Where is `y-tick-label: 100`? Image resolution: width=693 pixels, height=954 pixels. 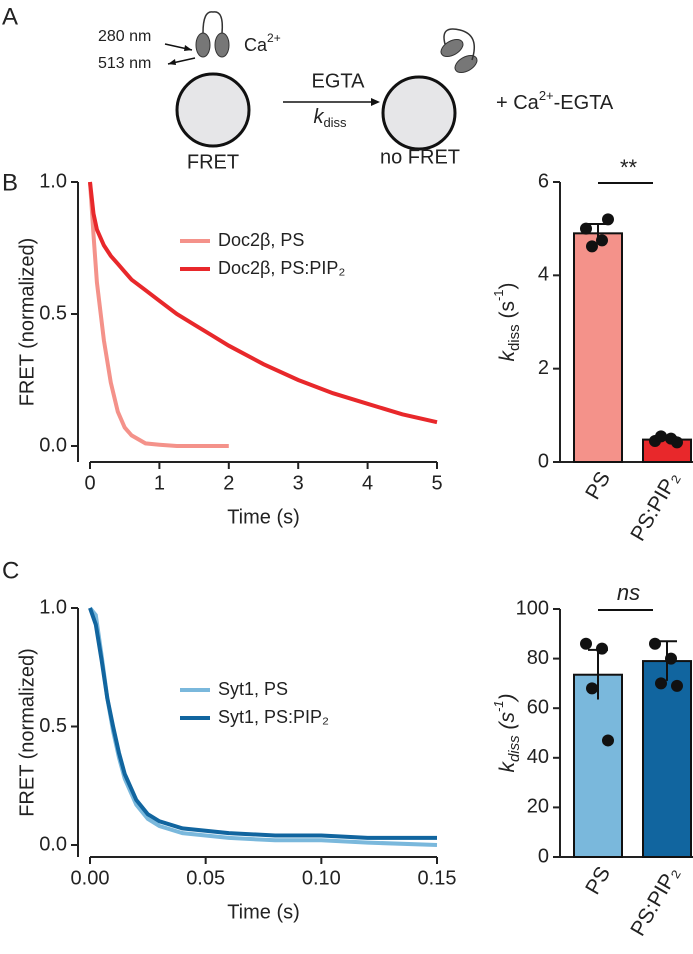 y-tick-label: 100 is located at coordinates (532, 608).